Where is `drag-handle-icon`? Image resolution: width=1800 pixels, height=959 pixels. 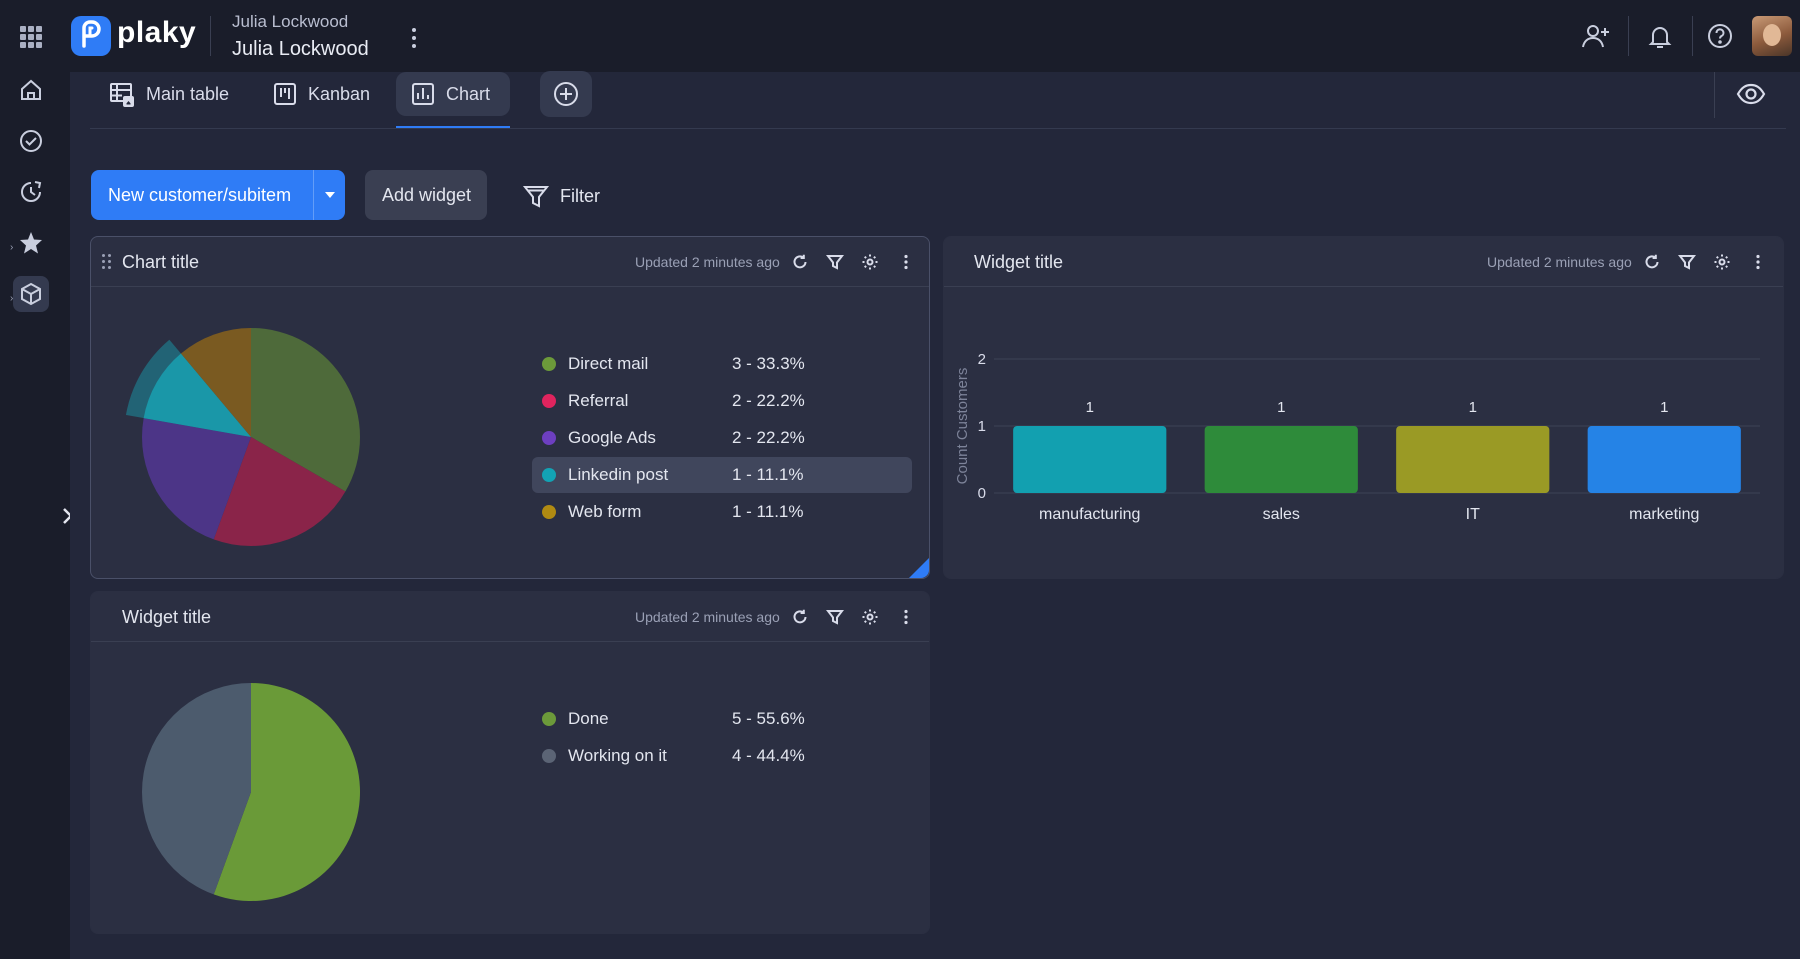
drag-handle-icon is located at coordinates (107, 262).